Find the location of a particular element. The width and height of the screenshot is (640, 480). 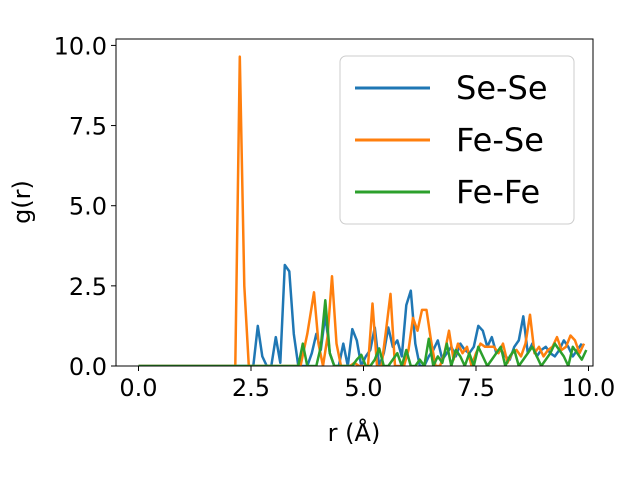

y-tick-label: 7.5 is located at coordinates (88, 127).